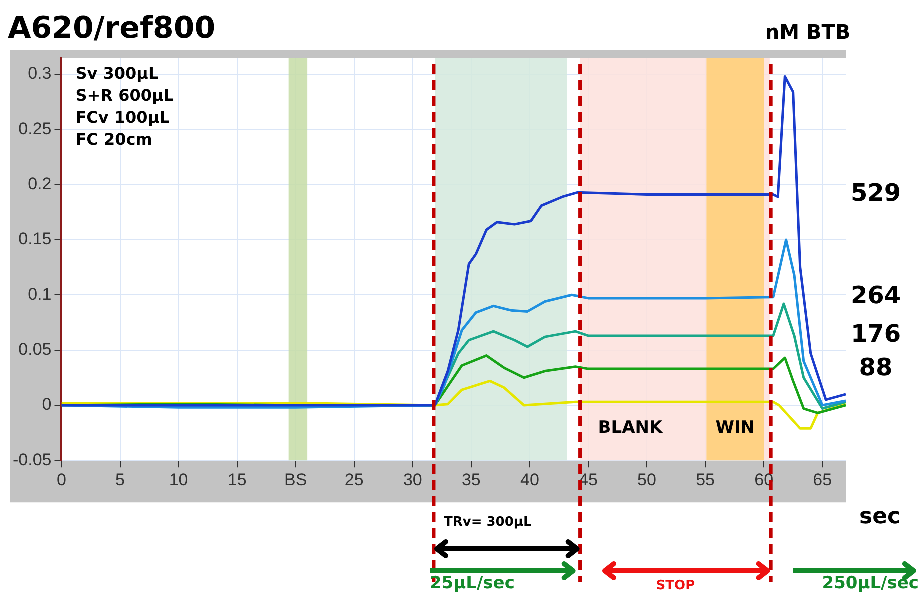 Image resolution: width=921 pixels, height=594 pixels. What do you see at coordinates (822, 480) in the screenshot?
I see `x-tick-label: 65` at bounding box center [822, 480].